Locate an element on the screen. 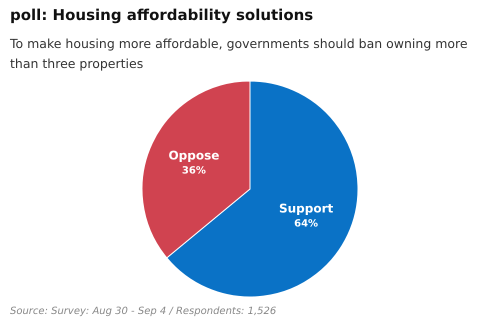 This screenshot has height=330, width=500. slice-label: Support is located at coordinates (306, 208).